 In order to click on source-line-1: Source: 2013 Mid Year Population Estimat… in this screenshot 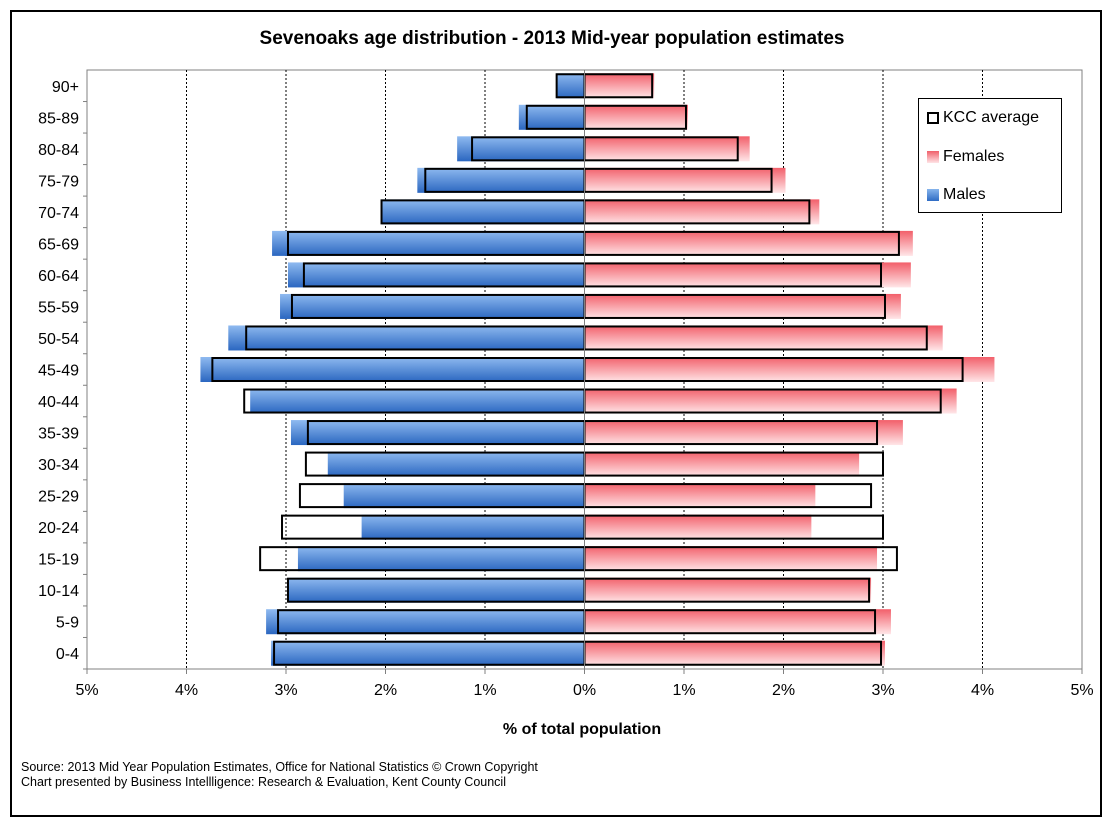, I will do `click(279, 767)`.